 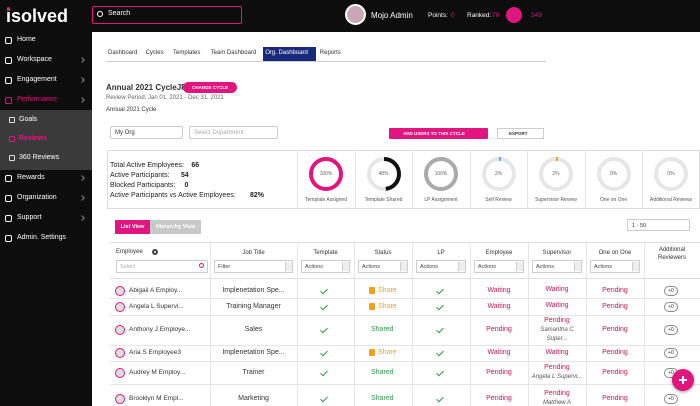 I want to click on ring-value: 100%, so click(x=441, y=174).